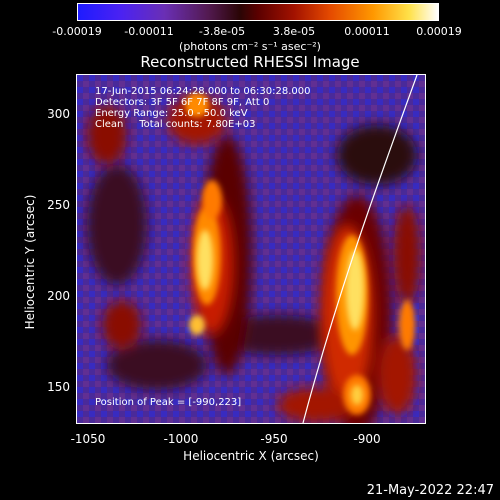  I want to click on colorbar-tick: -3.8e-05, so click(222, 31).